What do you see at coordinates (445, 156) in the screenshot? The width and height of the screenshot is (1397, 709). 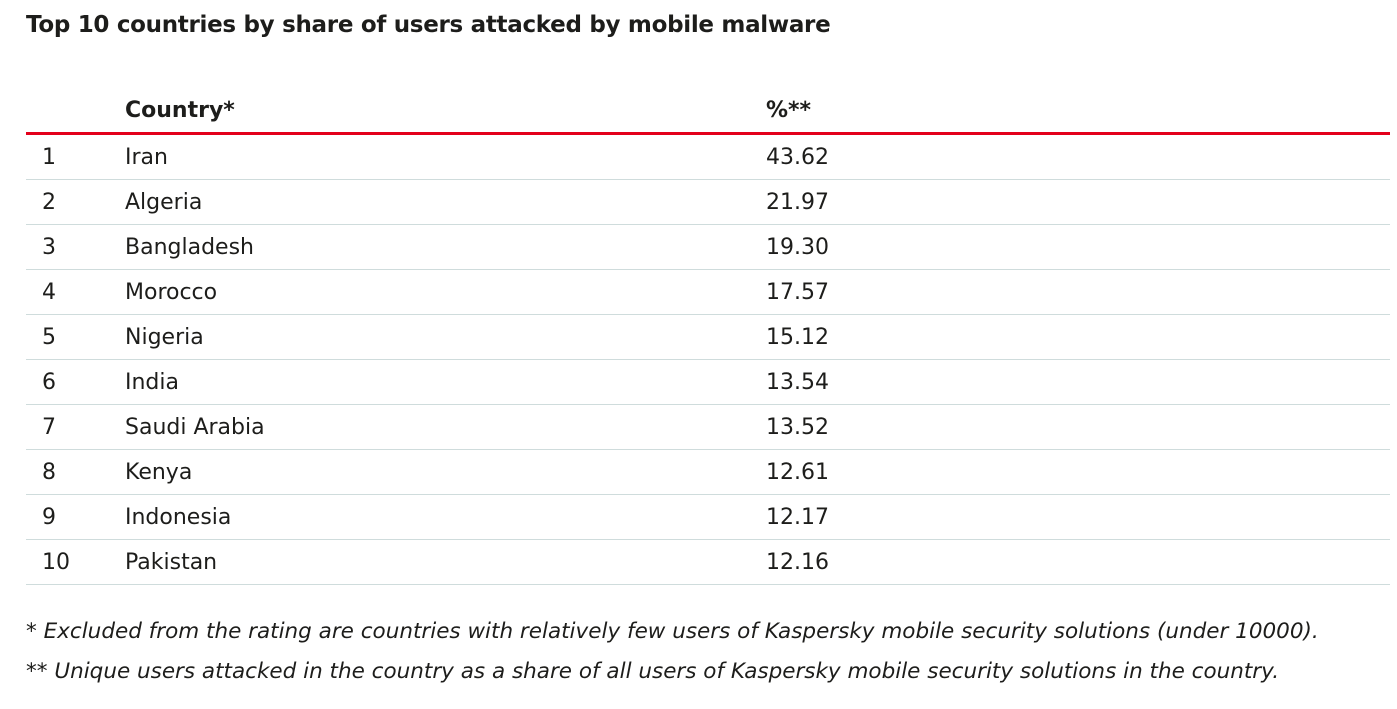 I see `country-cell: Iran` at bounding box center [445, 156].